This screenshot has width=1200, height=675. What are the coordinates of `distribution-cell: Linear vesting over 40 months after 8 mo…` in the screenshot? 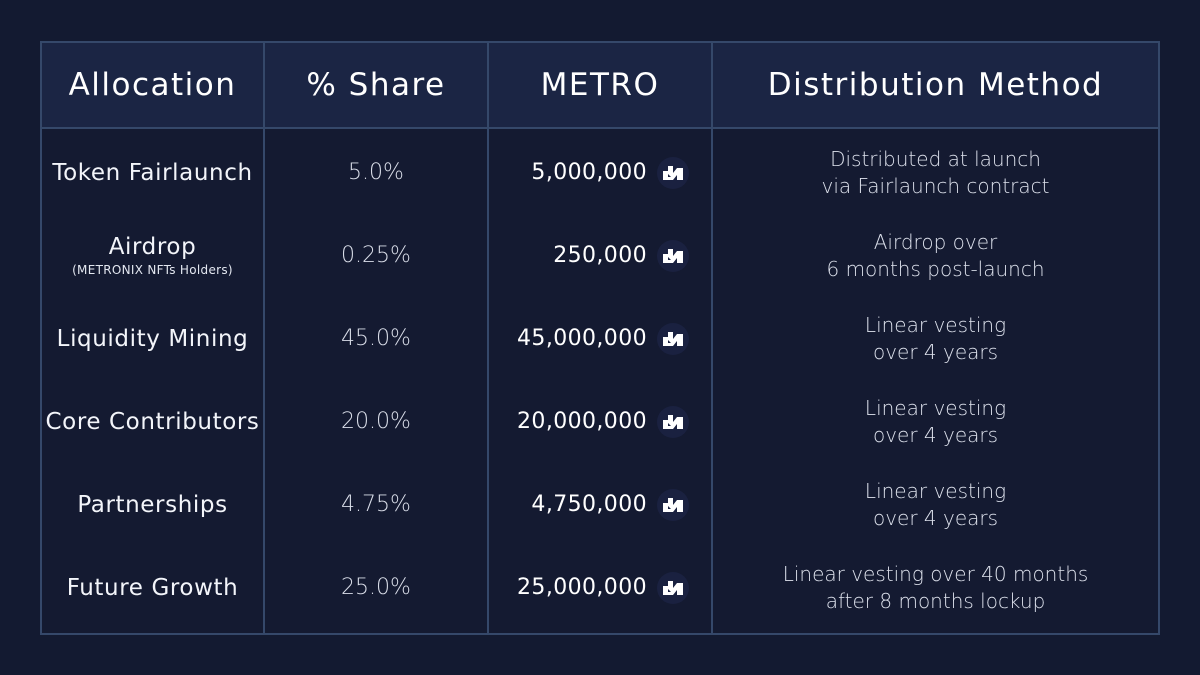 It's located at (935, 587).